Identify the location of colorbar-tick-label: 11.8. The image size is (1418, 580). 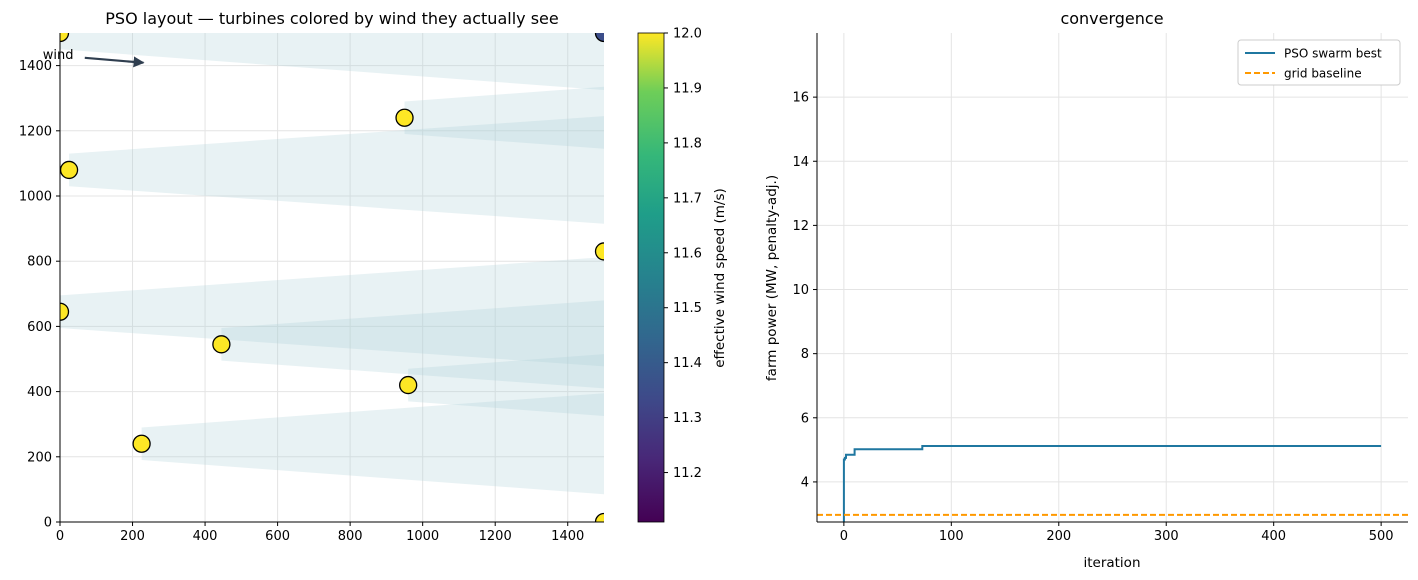
(687, 143).